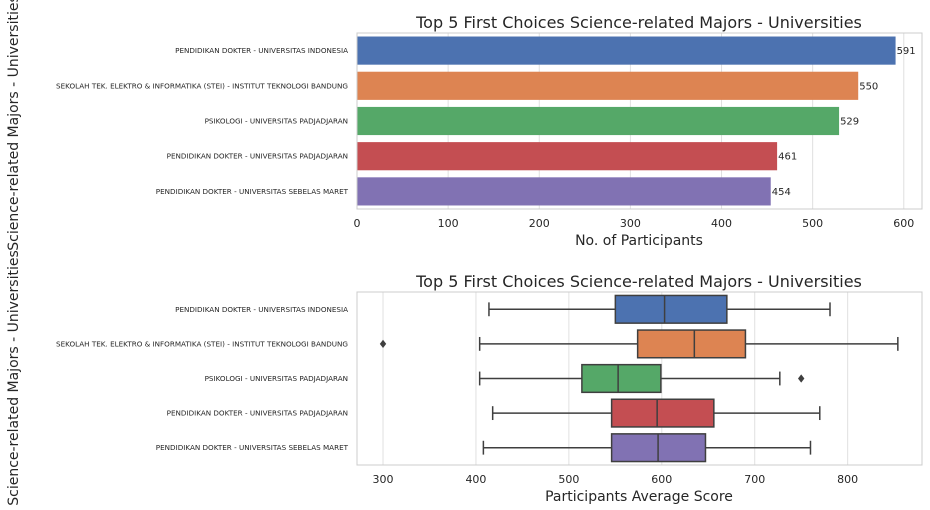  Describe the element at coordinates (14, 125) in the screenshot. I see `bar-chart-y-axis-label: Science-related Majors - Universities` at that location.